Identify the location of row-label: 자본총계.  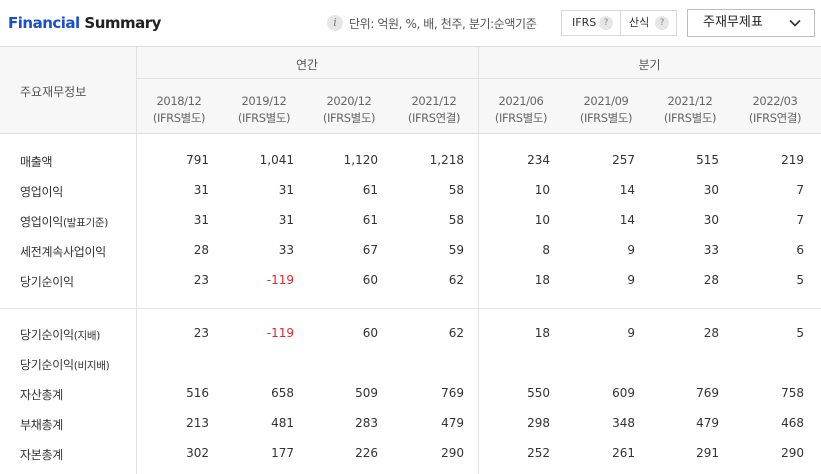
(41, 454).